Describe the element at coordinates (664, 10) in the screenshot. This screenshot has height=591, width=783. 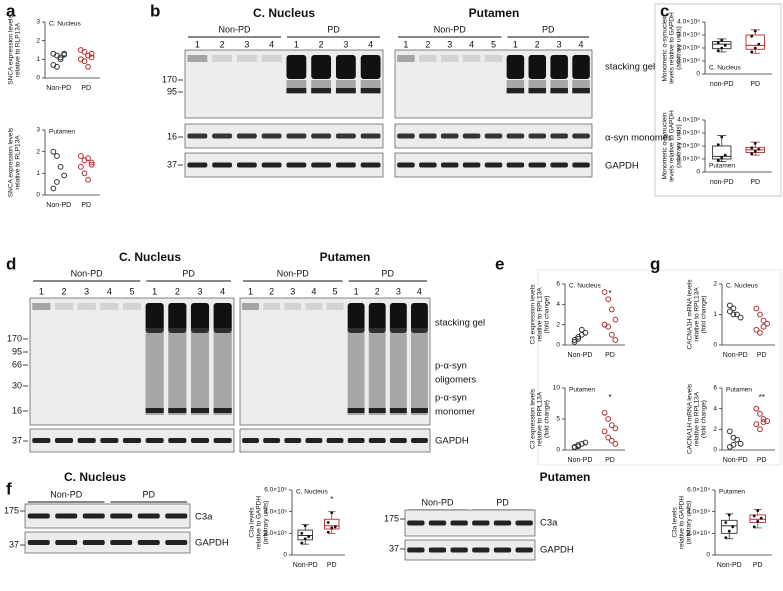
I see `panel-label: c` at that location.